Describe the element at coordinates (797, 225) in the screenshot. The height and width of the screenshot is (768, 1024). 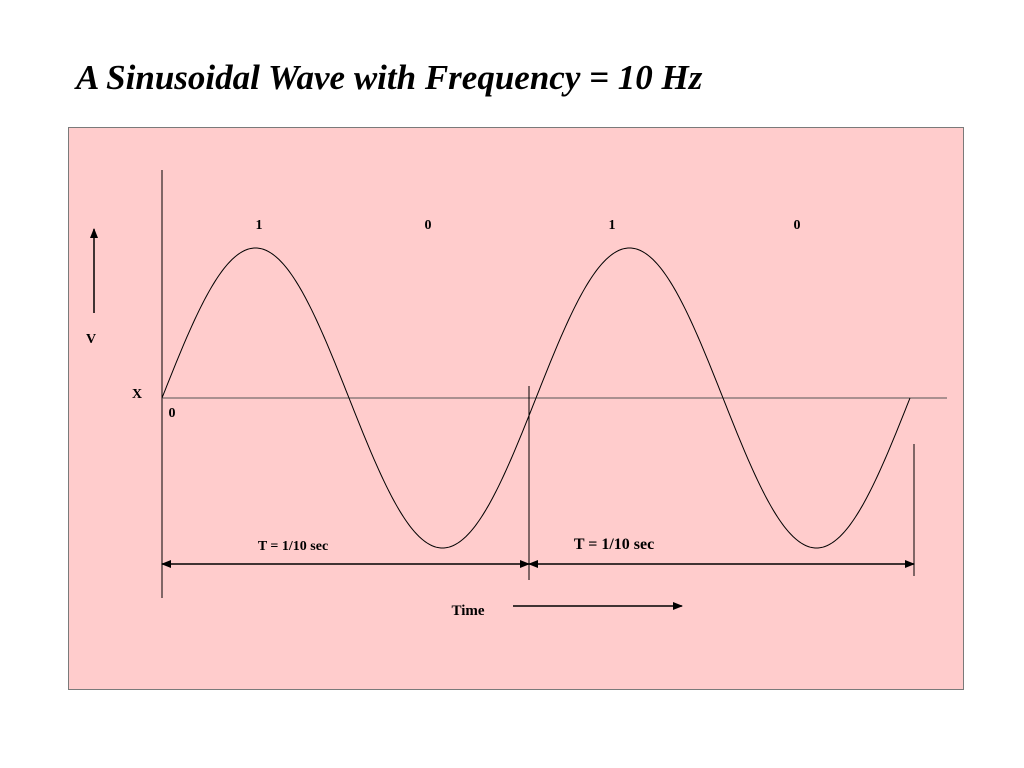
I see `bit-label-4: 0` at that location.